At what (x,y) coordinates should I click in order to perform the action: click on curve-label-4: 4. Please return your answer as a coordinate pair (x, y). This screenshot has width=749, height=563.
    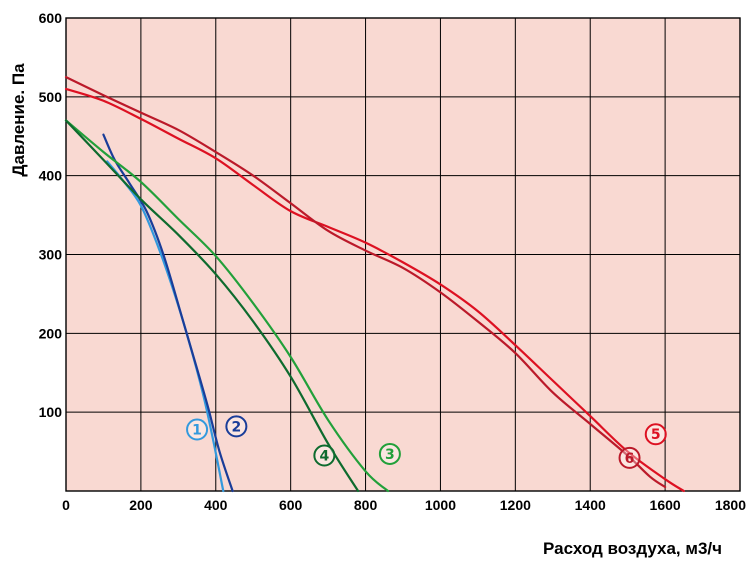
    Looking at the image, I should click on (324, 455).